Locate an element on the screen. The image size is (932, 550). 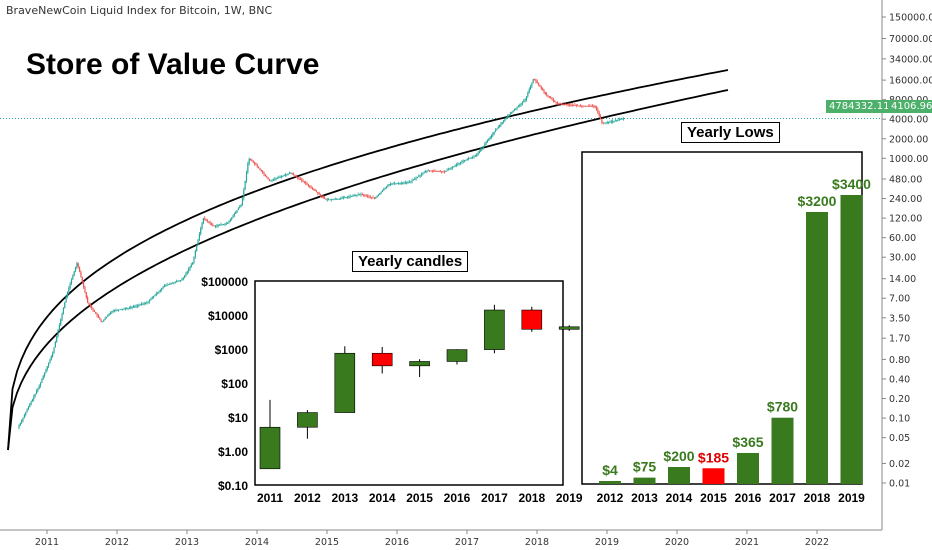
y-tick-label: 16000.00 is located at coordinates (910, 81).